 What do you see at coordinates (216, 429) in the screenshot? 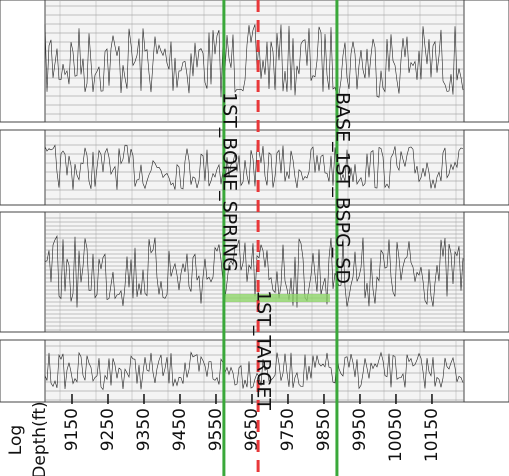
I see `x-tick-label: 9550` at bounding box center [216, 429].